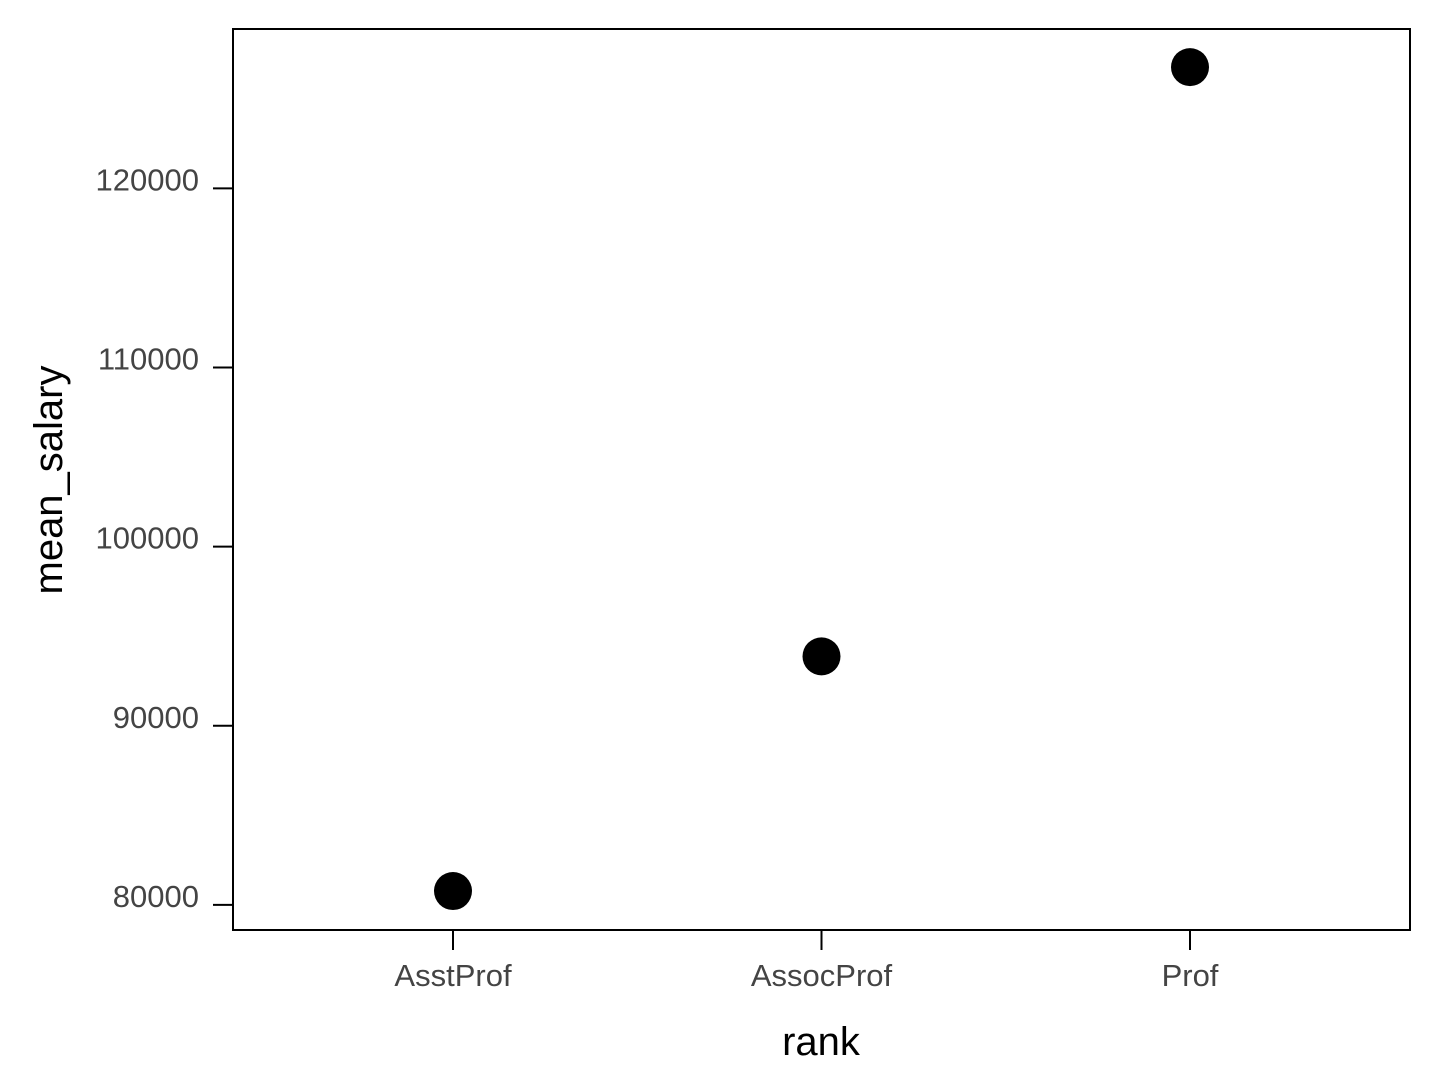  Describe the element at coordinates (147, 179) in the screenshot. I see `y-tick-label: 120000` at that location.